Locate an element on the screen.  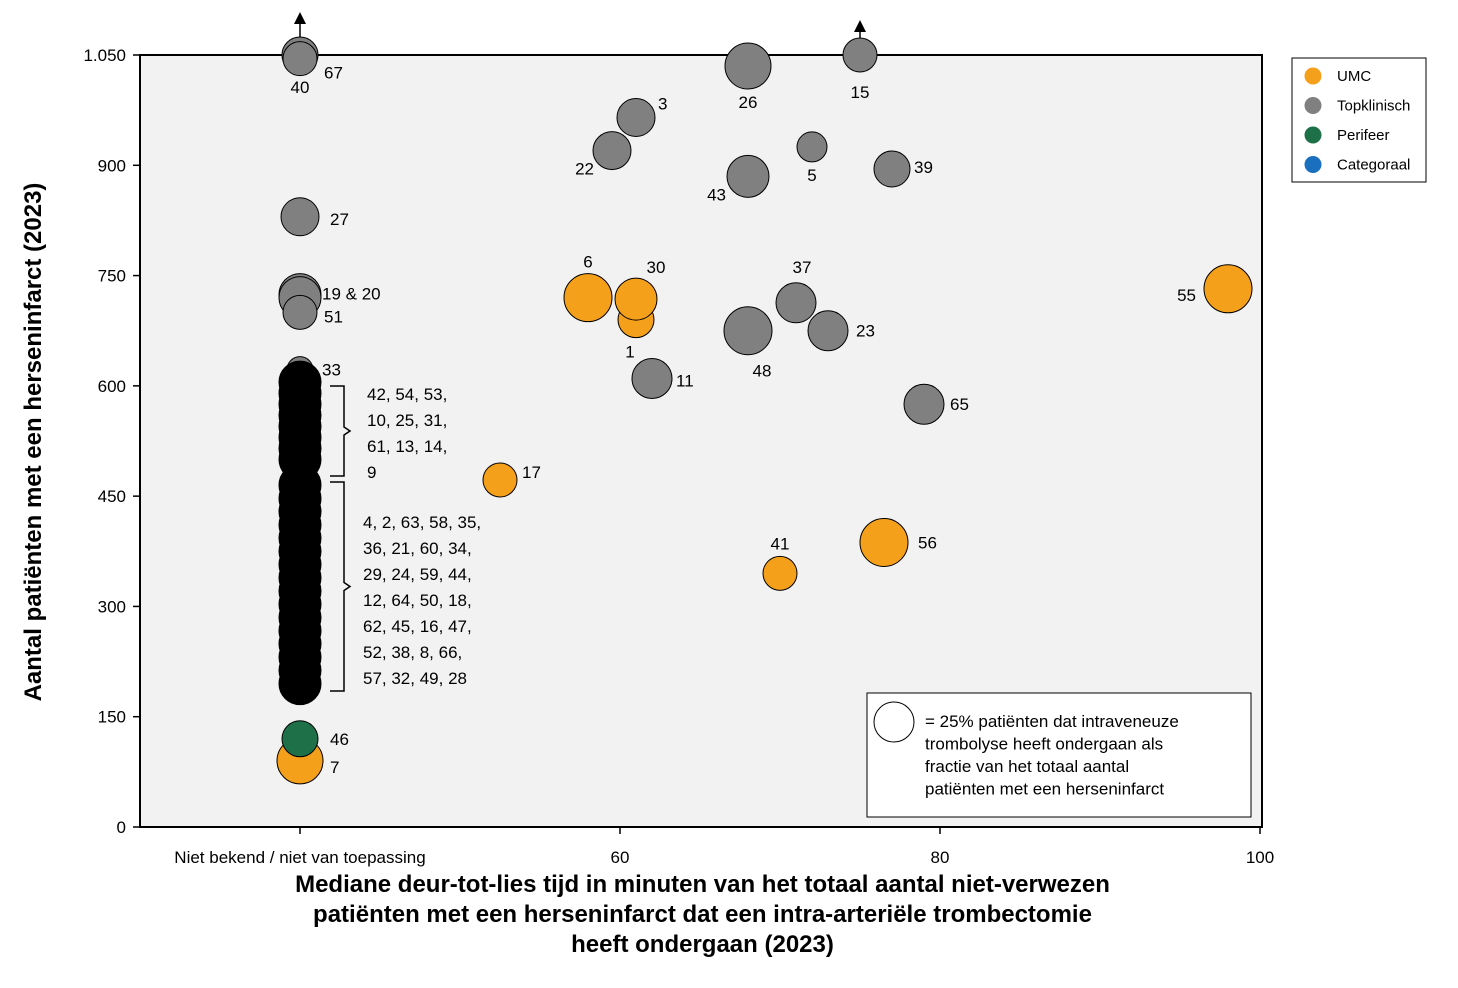
data-label: 1 is located at coordinates (629, 352).